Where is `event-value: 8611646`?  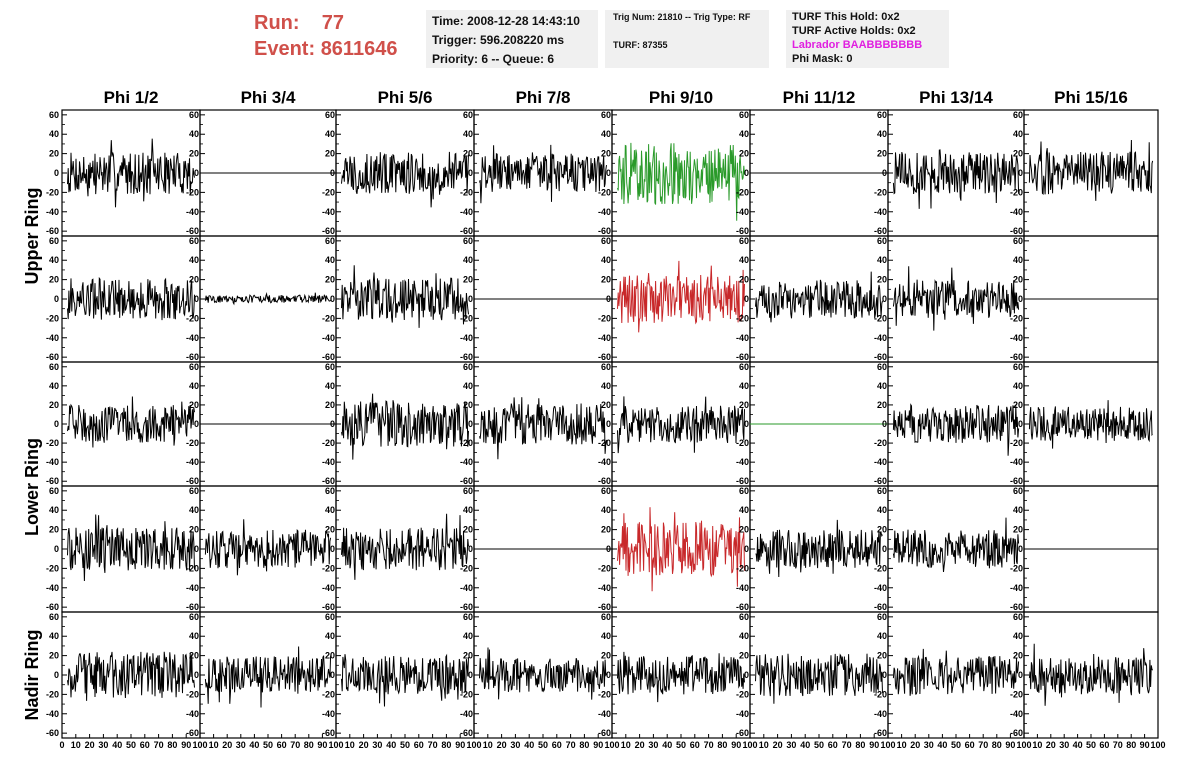
event-value: 8611646 is located at coordinates (359, 49).